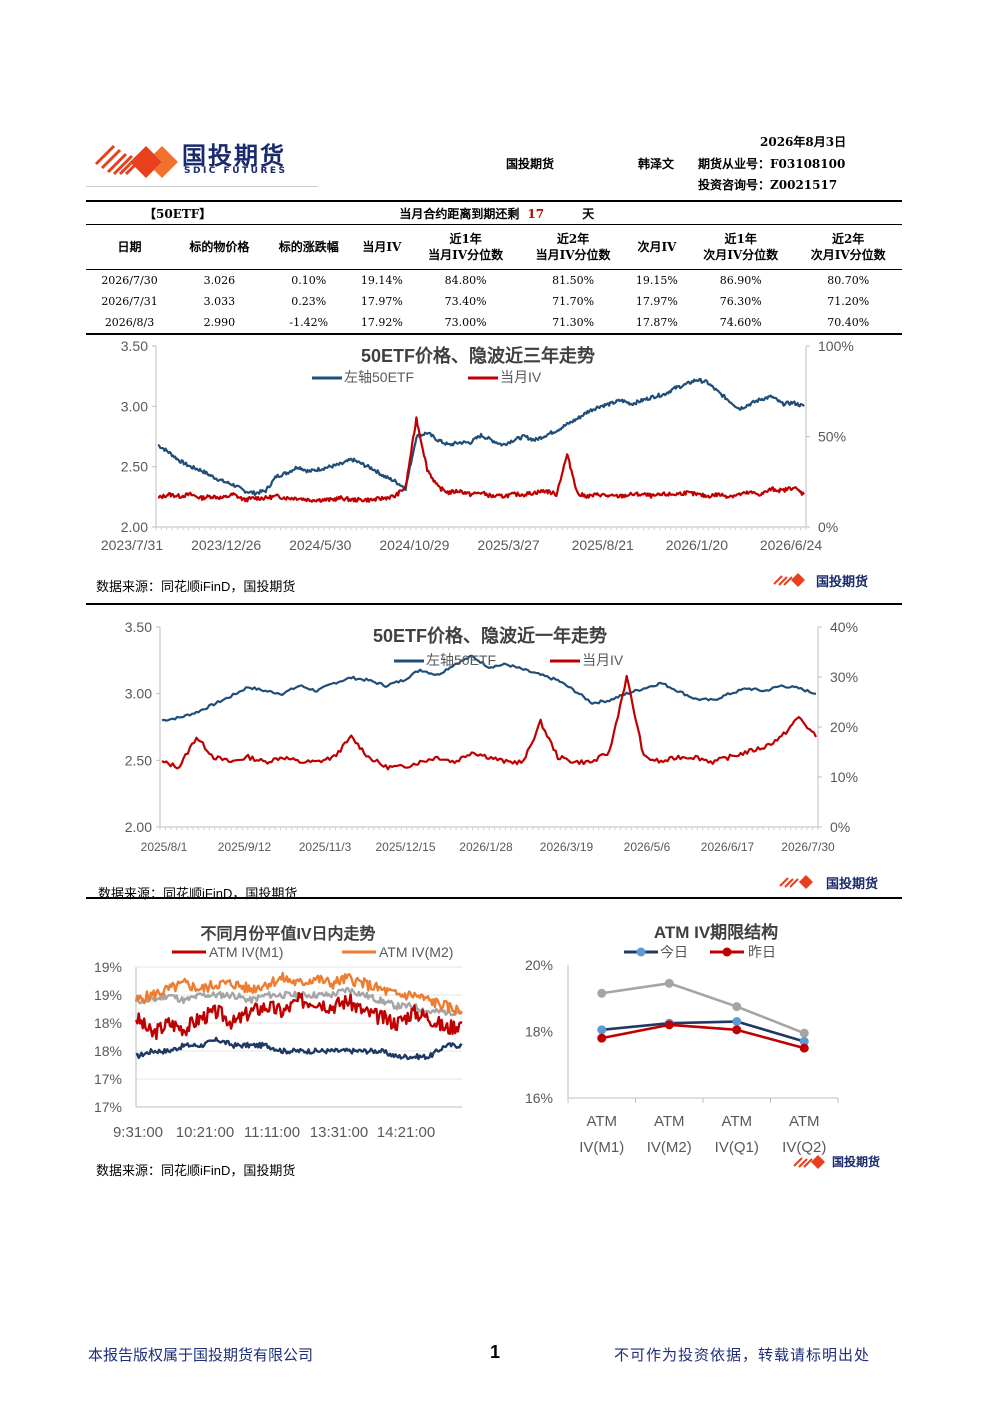  I want to click on table-cell: 73.40%, so click(465, 301).